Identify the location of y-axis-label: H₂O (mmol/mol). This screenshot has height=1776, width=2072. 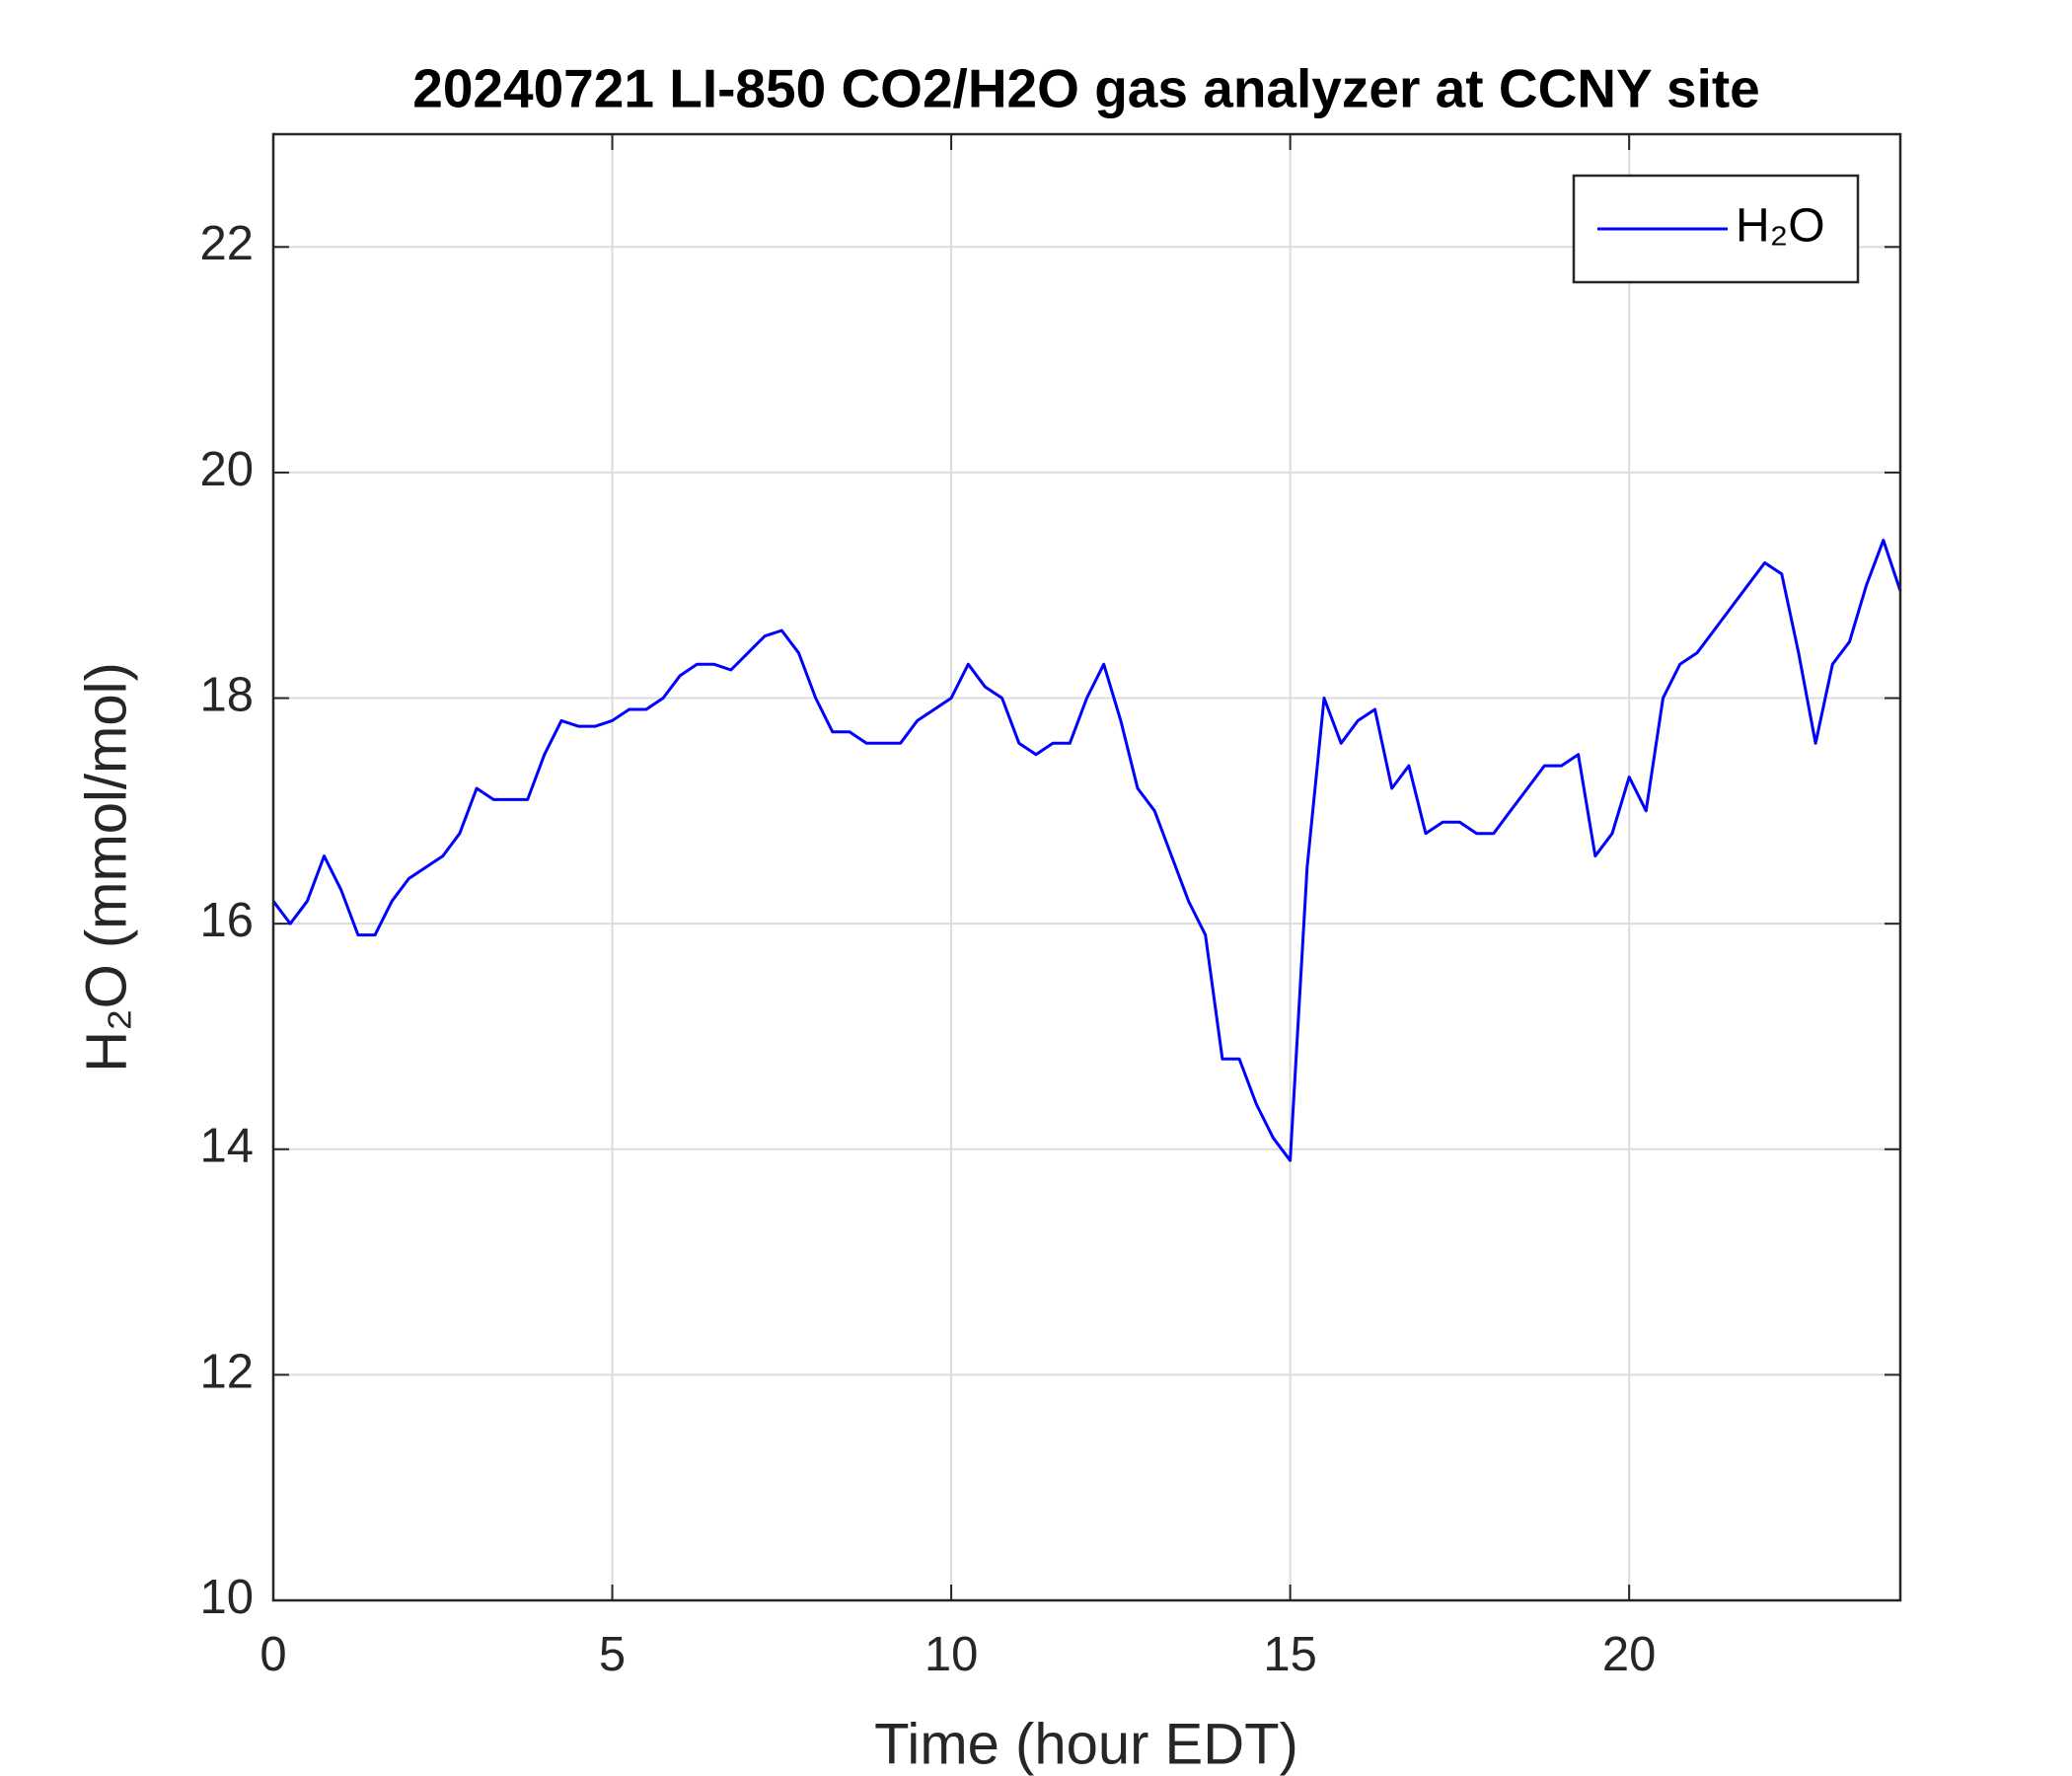
(106, 868).